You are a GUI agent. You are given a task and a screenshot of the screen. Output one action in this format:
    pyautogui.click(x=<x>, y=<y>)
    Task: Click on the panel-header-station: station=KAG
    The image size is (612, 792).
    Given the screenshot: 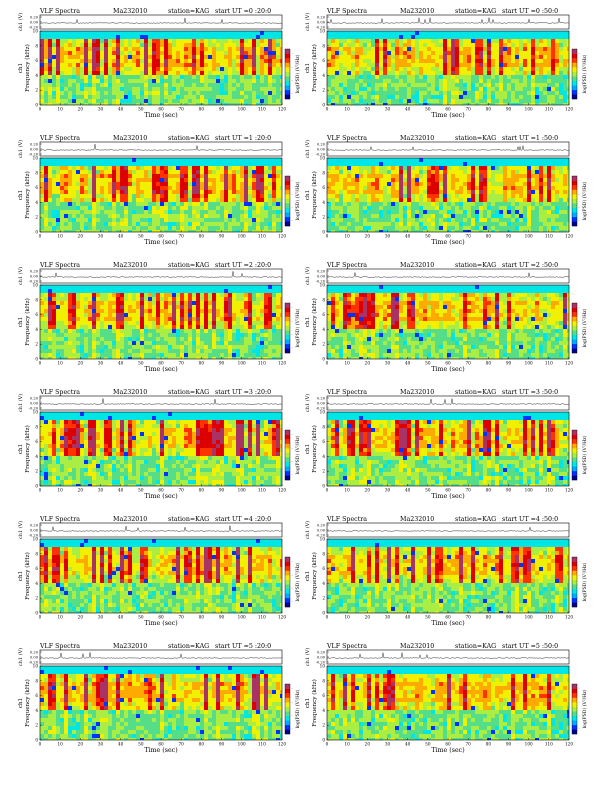 What is the action you would take?
    pyautogui.click(x=188, y=138)
    